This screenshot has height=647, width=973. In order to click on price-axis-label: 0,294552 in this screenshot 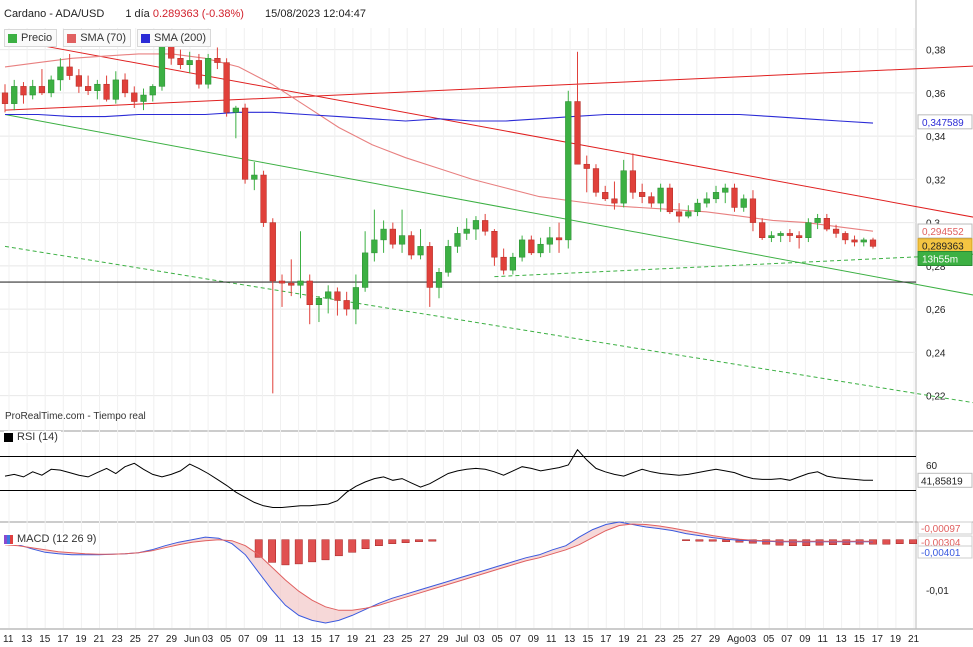, I will do `click(943, 232)`.